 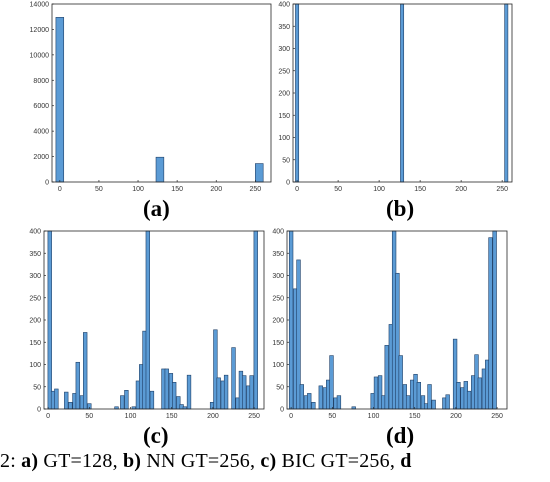 What do you see at coordinates (338, 461) in the screenshot?
I see `caption-c-text: BIC GT=256,` at bounding box center [338, 461].